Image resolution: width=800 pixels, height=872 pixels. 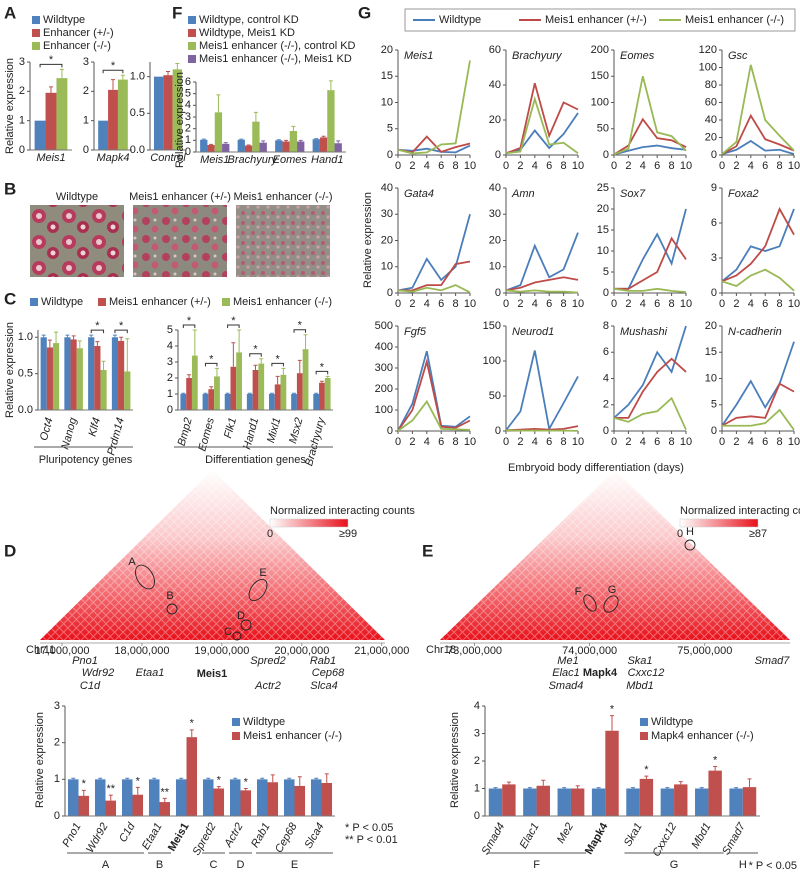 What do you see at coordinates (212, 555) in the screenshot?
I see `contact-map-grid` at bounding box center [212, 555].